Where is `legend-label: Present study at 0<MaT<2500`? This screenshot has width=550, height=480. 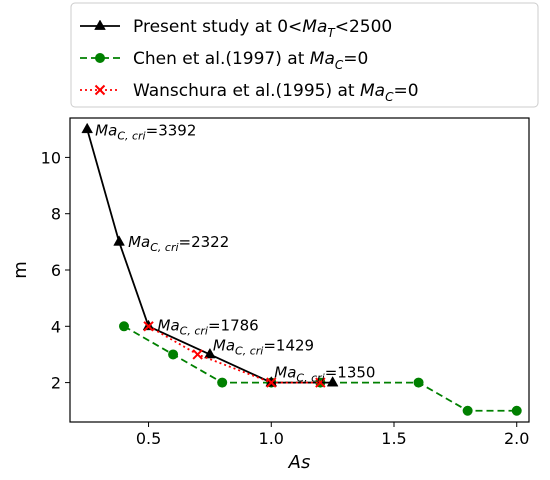
legend-label: Present study at 0<MaT<2500 is located at coordinates (262, 28).